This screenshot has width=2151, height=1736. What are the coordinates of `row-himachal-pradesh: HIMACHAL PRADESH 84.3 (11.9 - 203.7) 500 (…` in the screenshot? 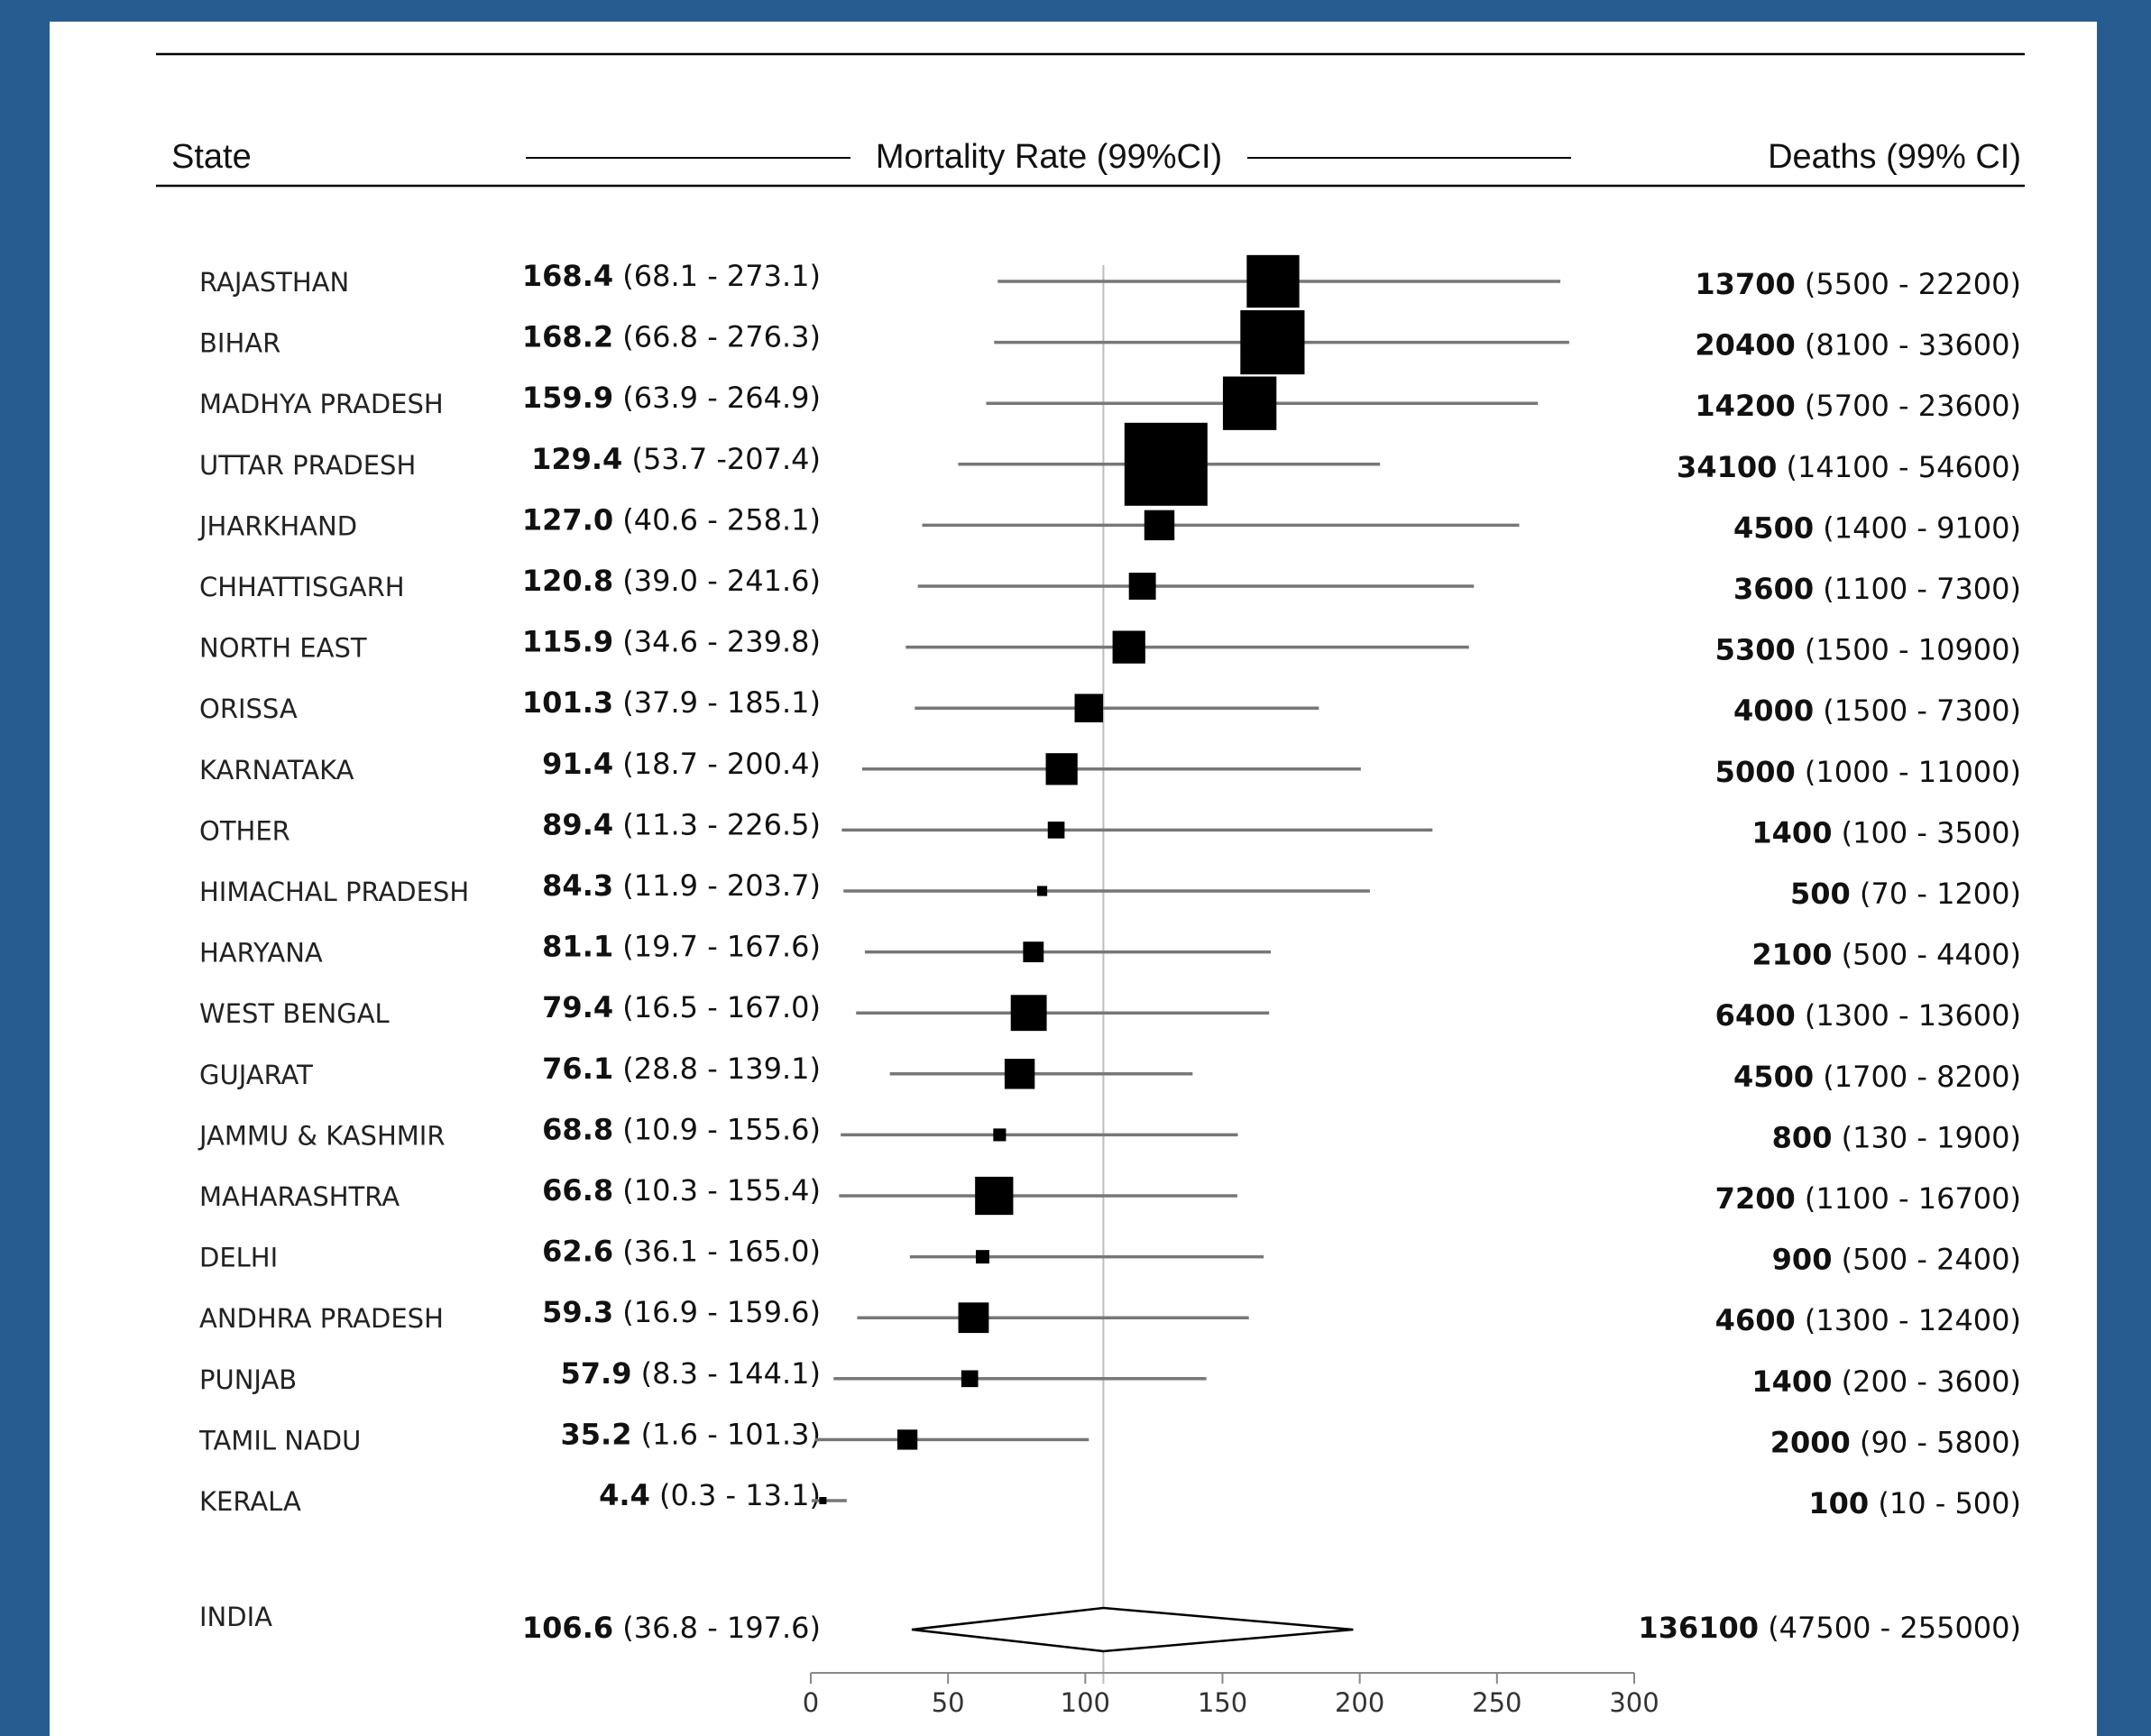 It's located at (1110, 889).